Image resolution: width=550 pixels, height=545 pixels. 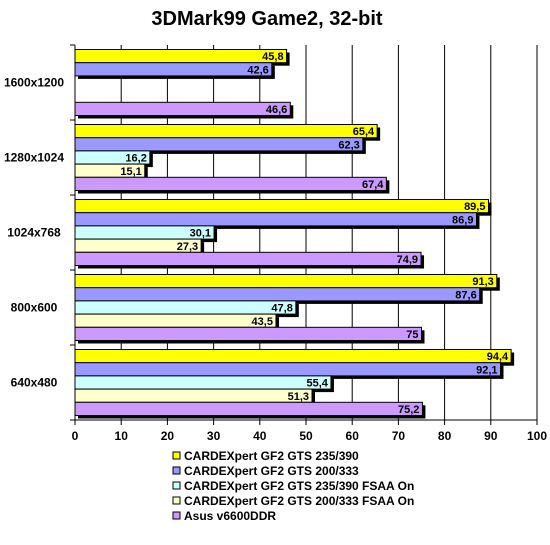 What do you see at coordinates (260, 436) in the screenshot?
I see `x-tick-label: 40` at bounding box center [260, 436].